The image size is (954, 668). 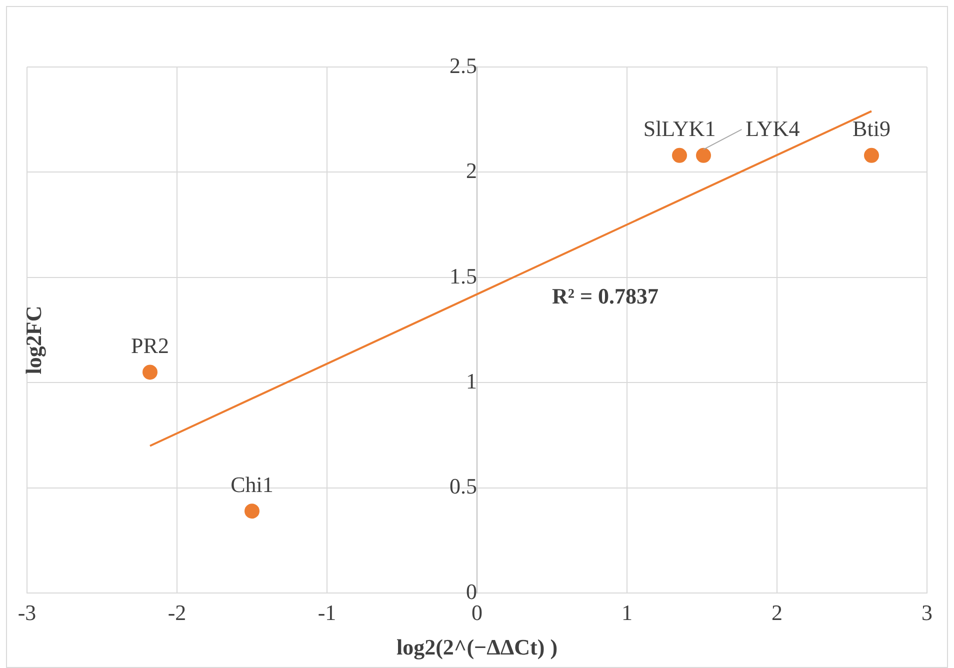 What do you see at coordinates (871, 129) in the screenshot?
I see `annotation: Bti9` at bounding box center [871, 129].